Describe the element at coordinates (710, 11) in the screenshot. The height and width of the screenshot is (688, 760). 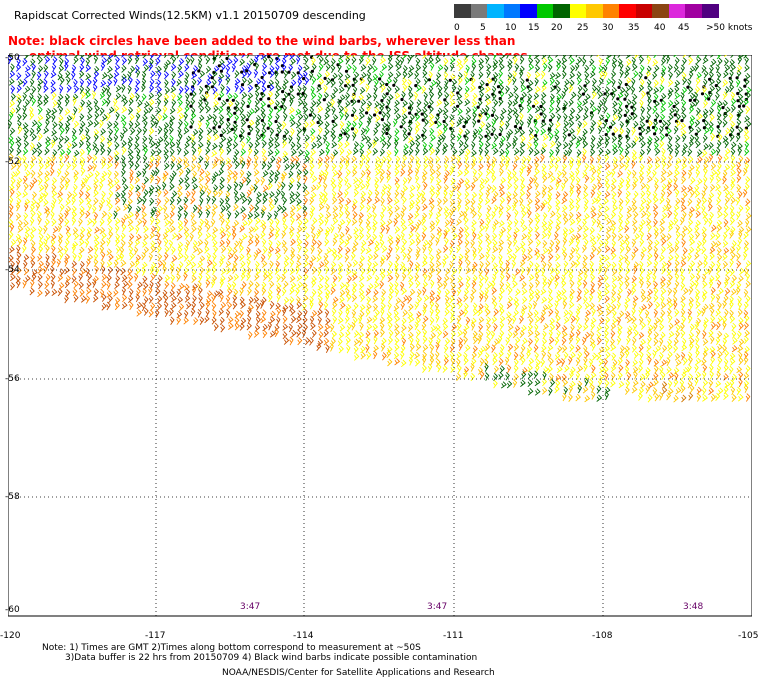
I see `scale-swatch` at that location.